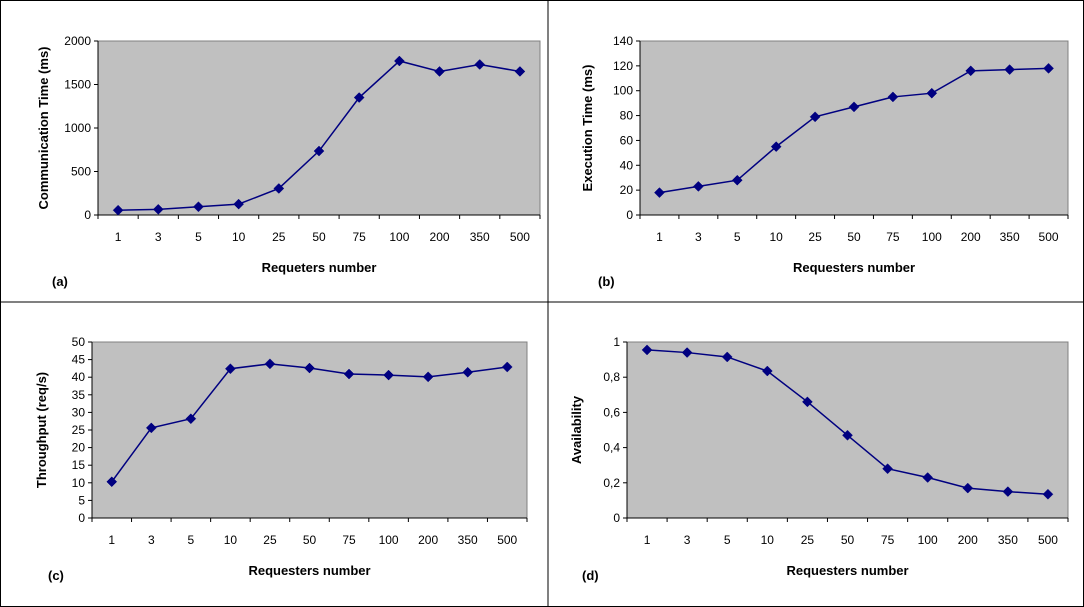 The width and height of the screenshot is (1084, 607). What do you see at coordinates (606, 281) in the screenshot?
I see `panel-label: (b)` at bounding box center [606, 281].